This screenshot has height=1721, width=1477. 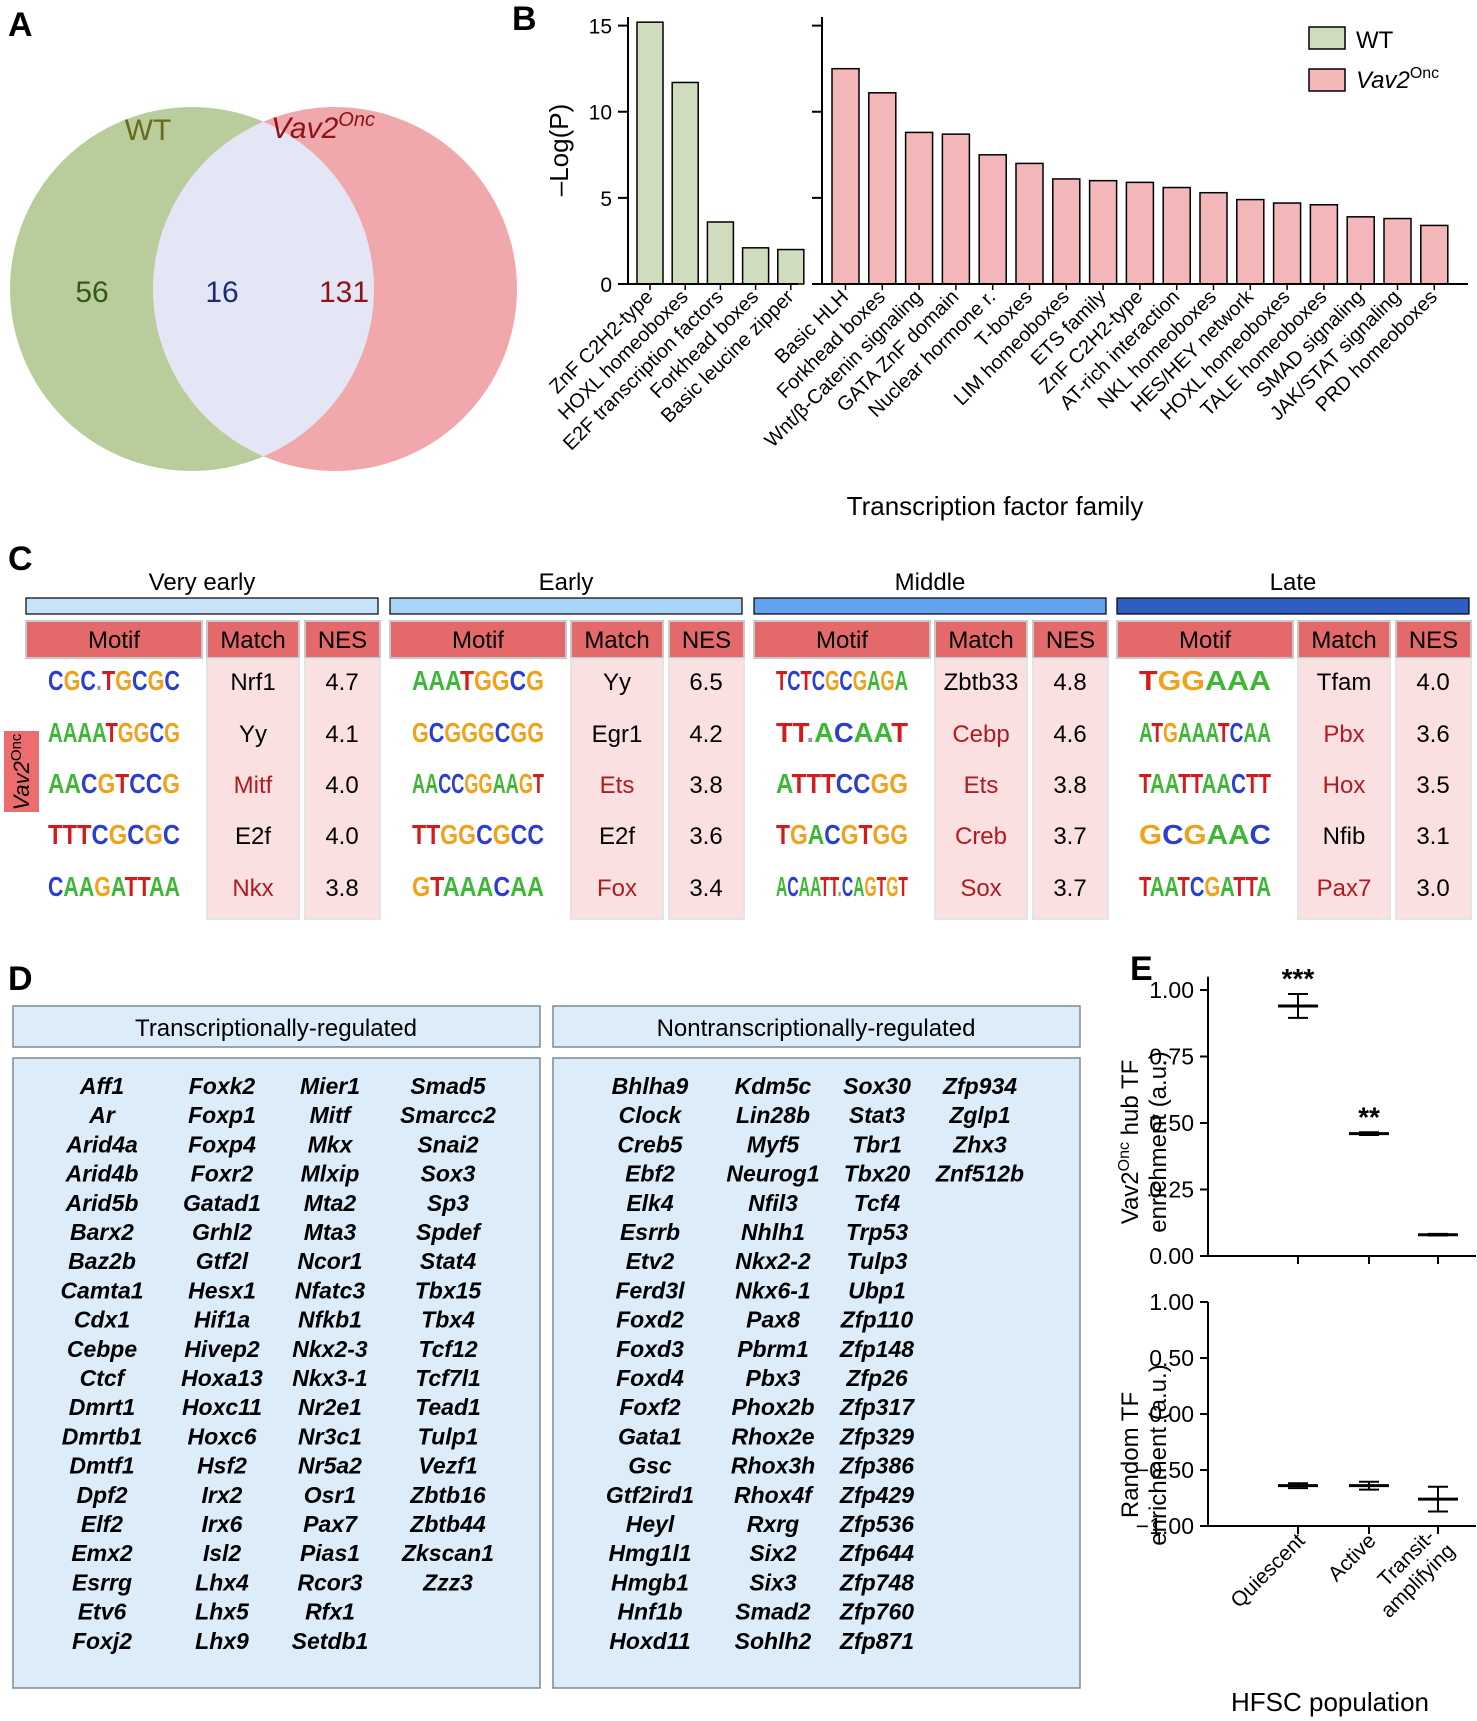 What do you see at coordinates (447, 1553) in the screenshot?
I see `gene-name: Zkscan1` at bounding box center [447, 1553].